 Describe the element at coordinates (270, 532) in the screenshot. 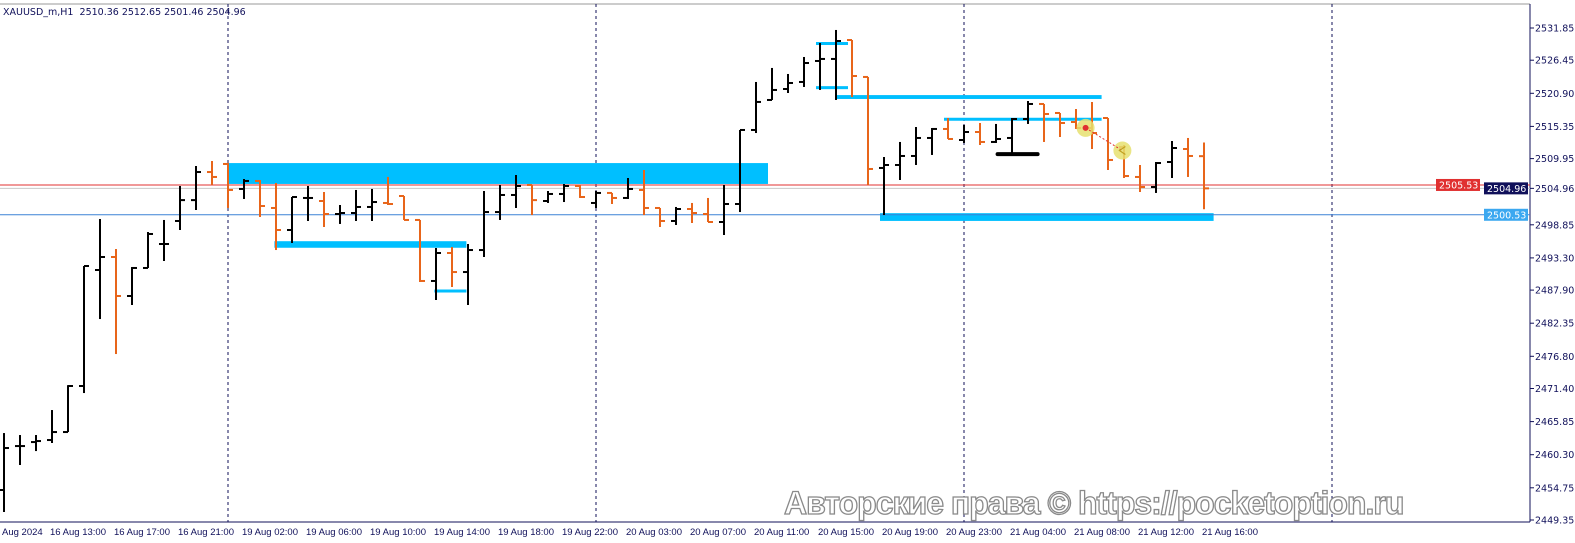

I see `time-tick-label: 19 Aug 02:00` at that location.